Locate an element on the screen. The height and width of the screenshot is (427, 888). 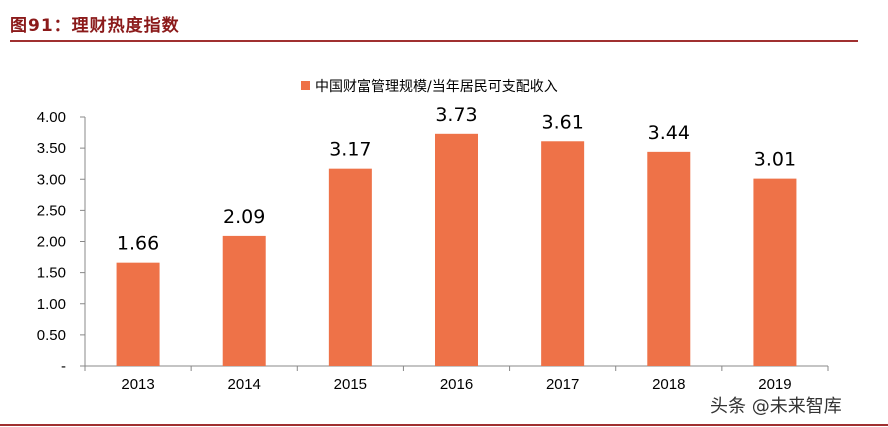
x-tick-label: 2015 is located at coordinates (350, 384).